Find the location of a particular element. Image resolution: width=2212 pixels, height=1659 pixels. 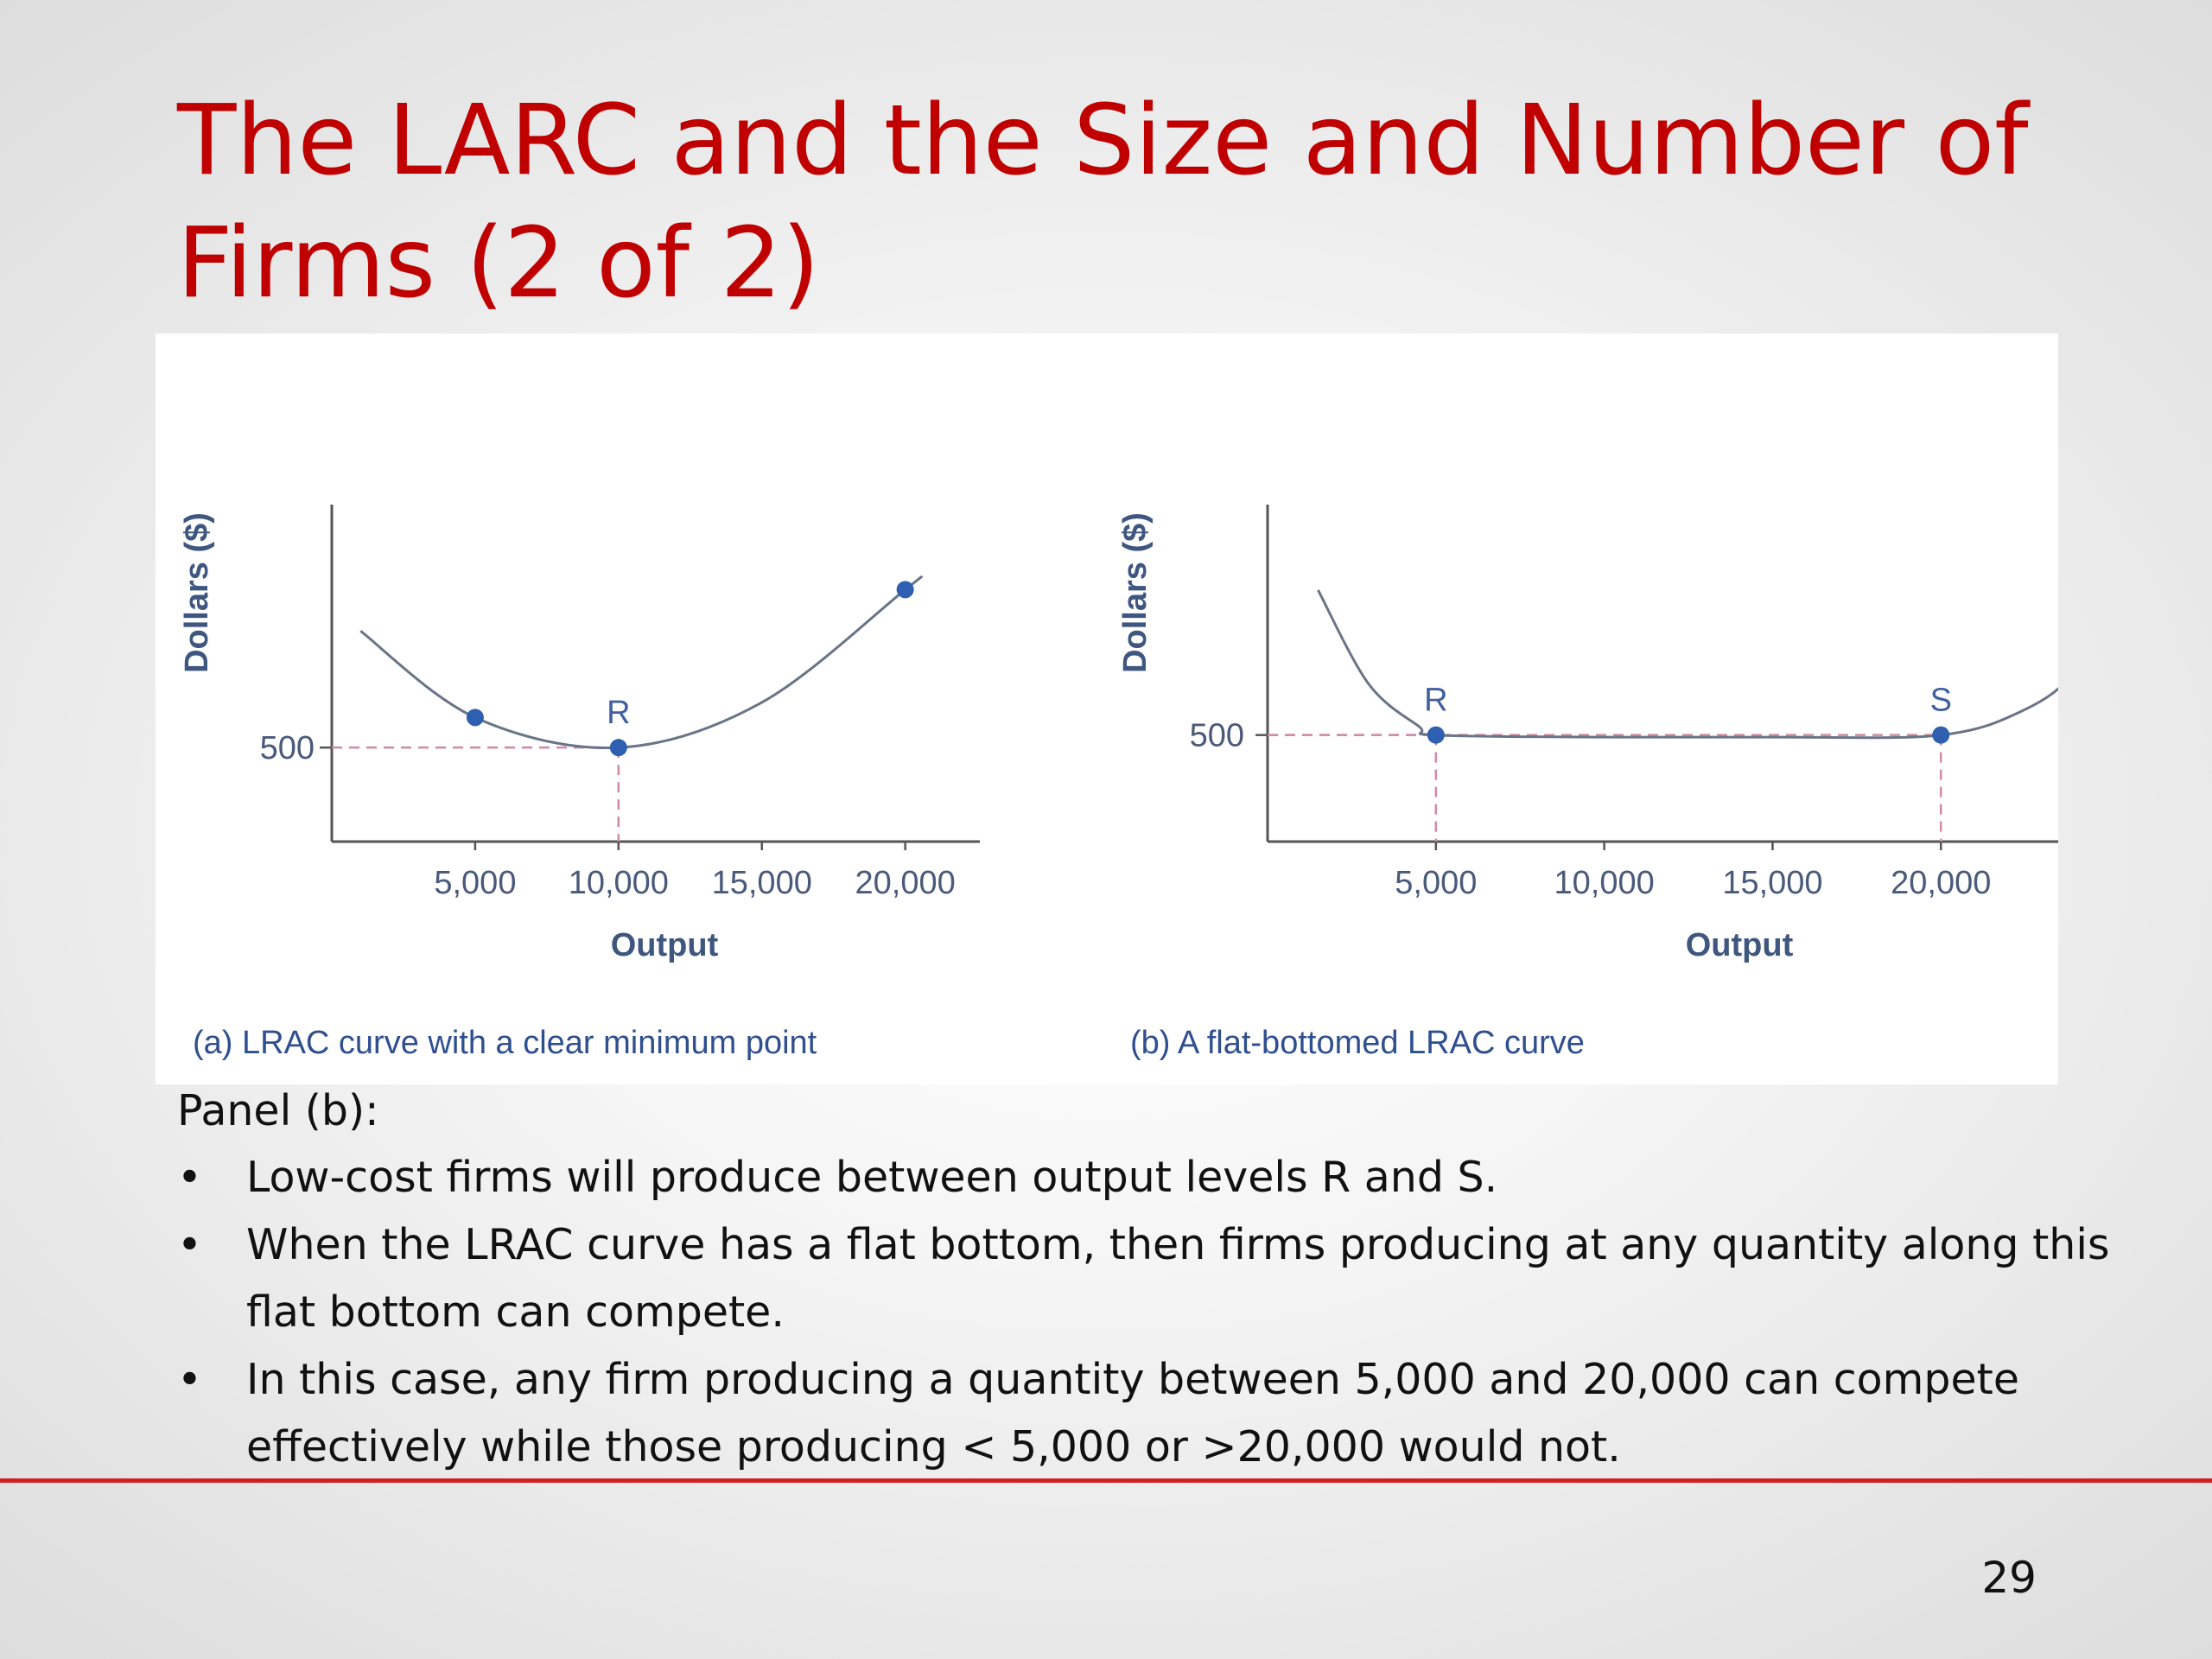

bullet-text-continued: flat bottom can compete. is located at coordinates (515, 1312).